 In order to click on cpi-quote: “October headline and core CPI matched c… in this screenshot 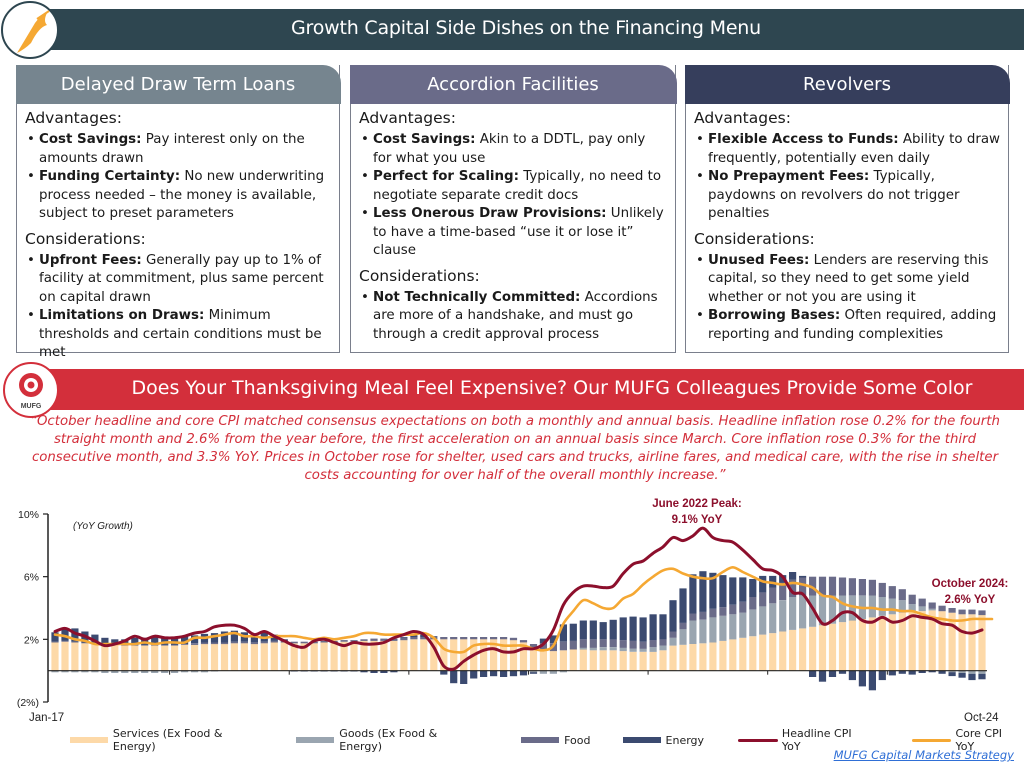, I will do `click(515, 448)`.